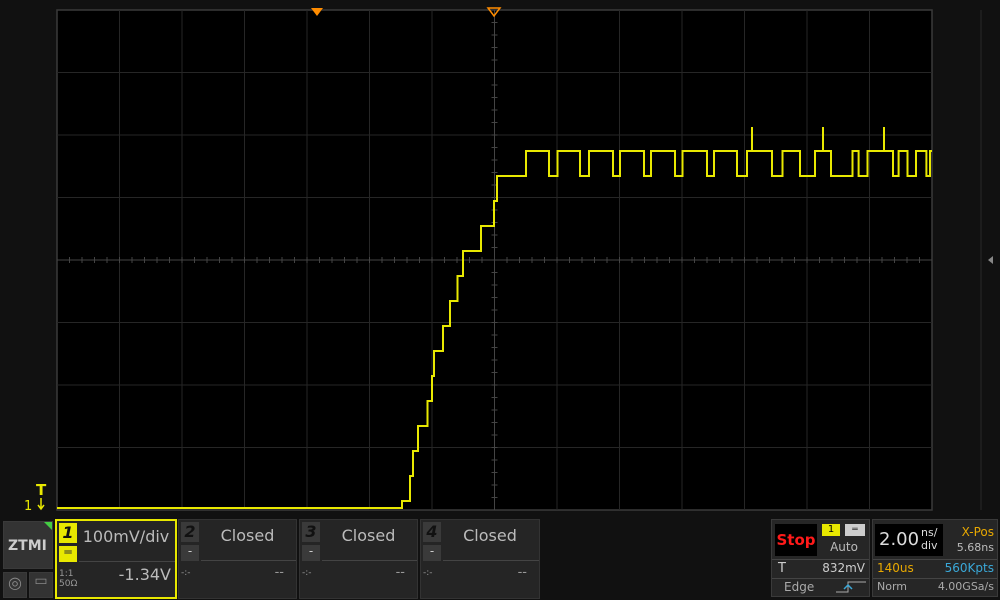  I want to click on sample-rate: 4.00GSa/s, so click(965, 586).